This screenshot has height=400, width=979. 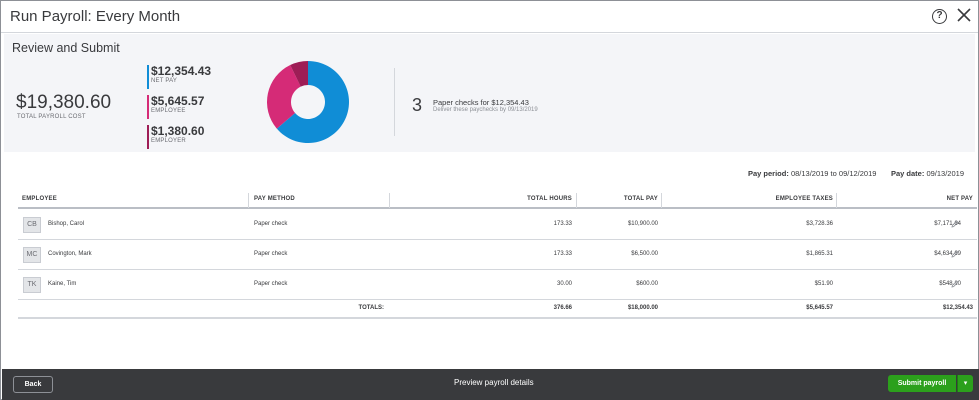 What do you see at coordinates (299, 74) in the screenshot?
I see `donut-slice-employer` at bounding box center [299, 74].